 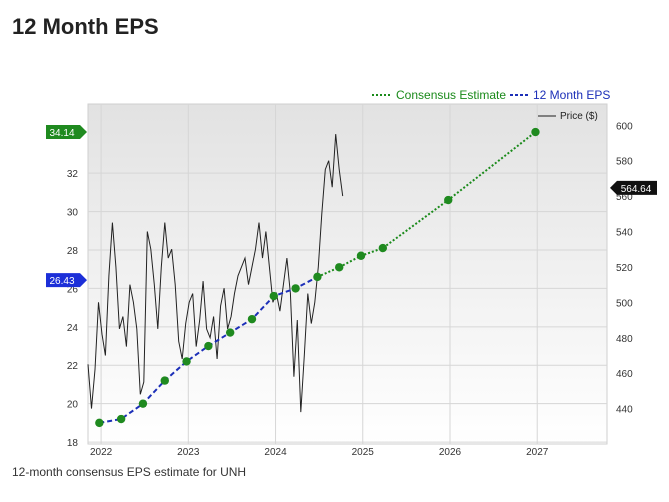 What do you see at coordinates (73, 174) in the screenshot?
I see `y-left-tick-label: 32` at bounding box center [73, 174].